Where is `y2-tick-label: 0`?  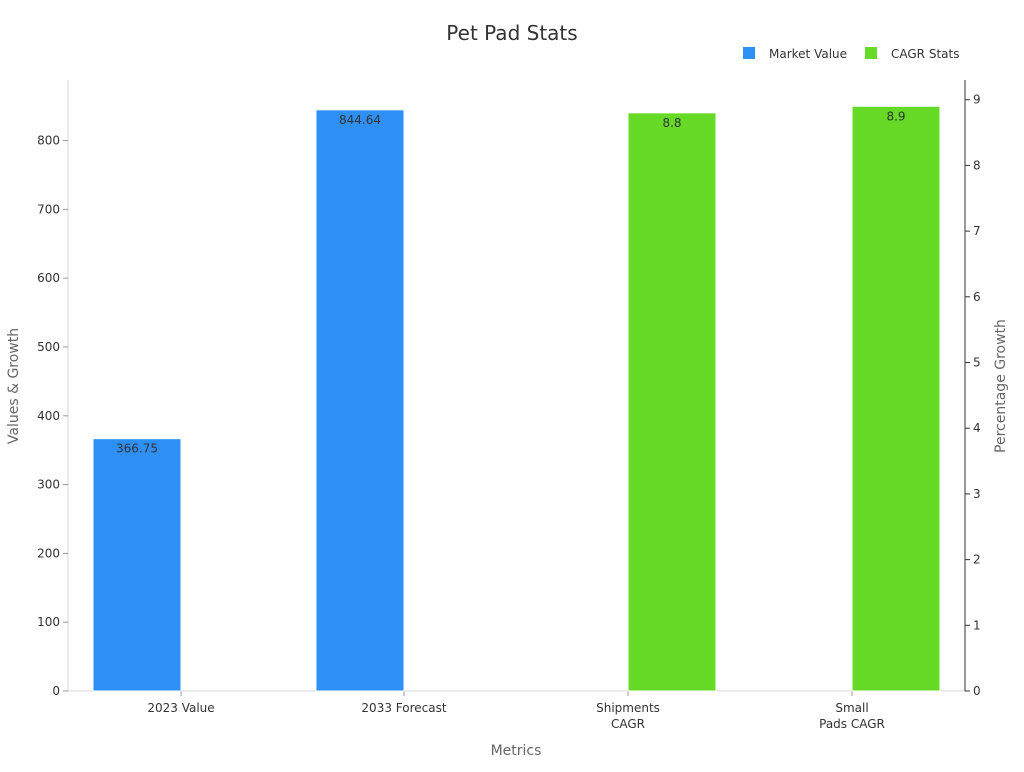 y2-tick-label: 0 is located at coordinates (977, 691).